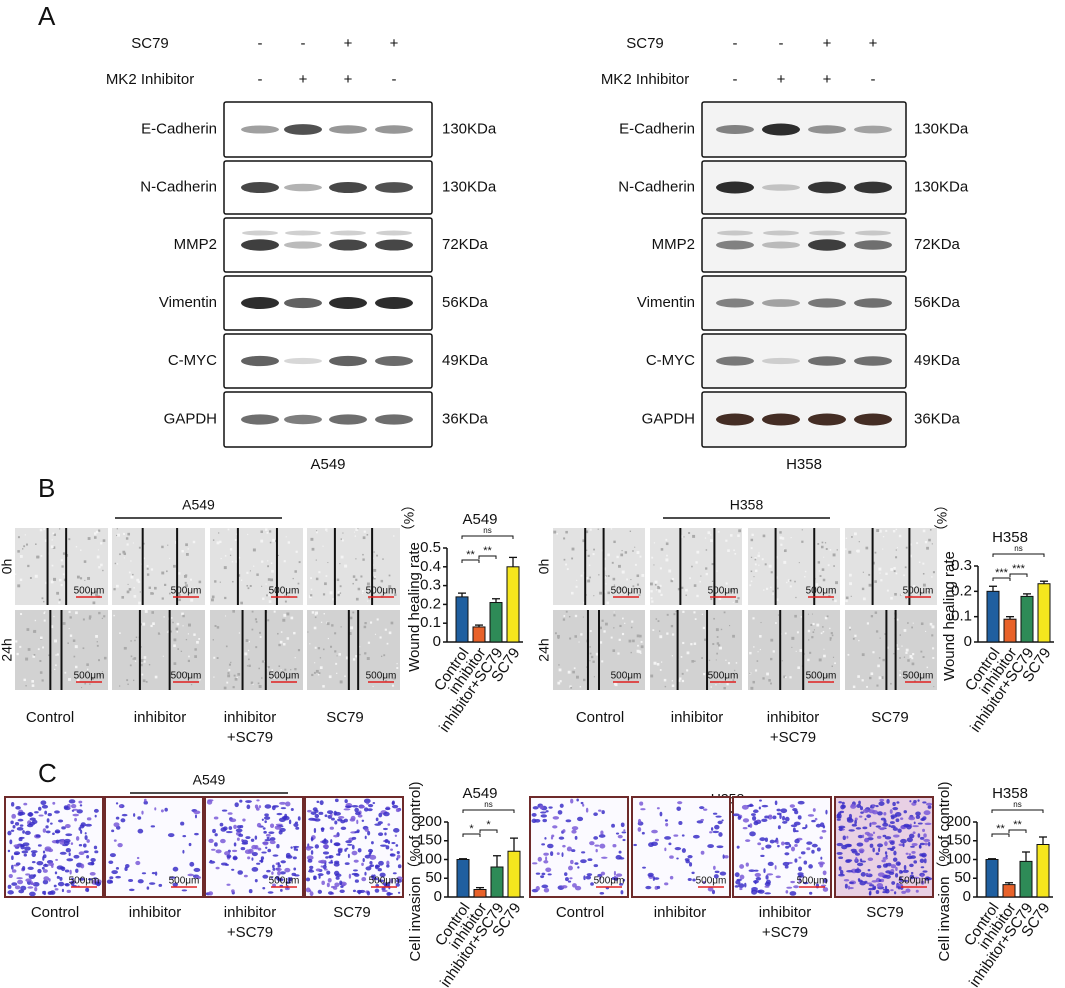  I want to click on group-label: Control, so click(55, 912).